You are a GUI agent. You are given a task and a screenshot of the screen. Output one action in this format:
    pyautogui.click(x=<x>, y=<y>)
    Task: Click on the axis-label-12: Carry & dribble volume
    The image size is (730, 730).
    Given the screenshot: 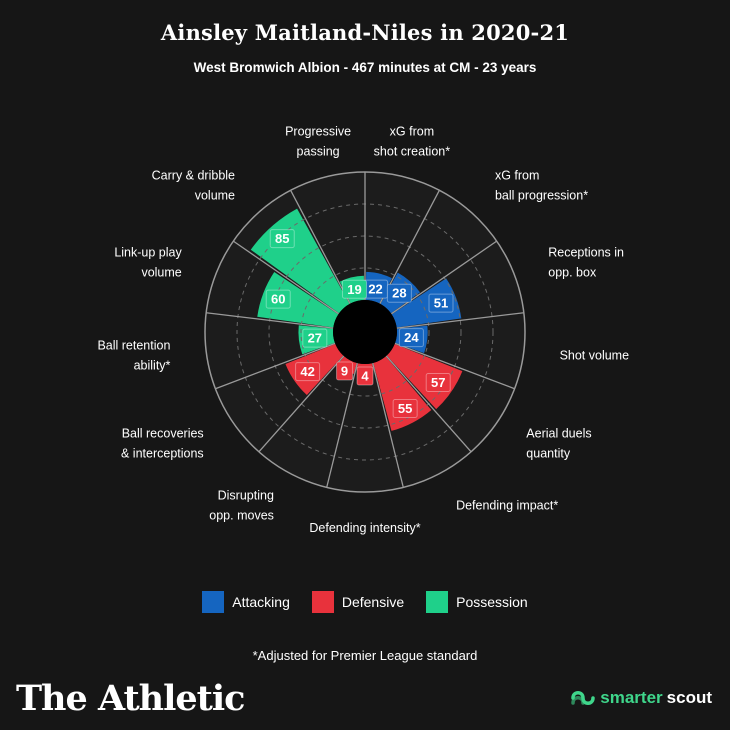 What is the action you would take?
    pyautogui.click(x=193, y=185)
    